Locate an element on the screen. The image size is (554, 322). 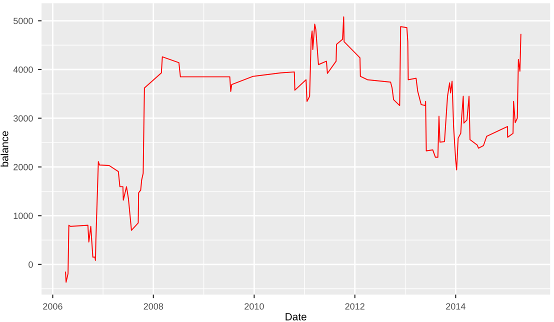
y-tick-label: 1000 is located at coordinates (23, 216).